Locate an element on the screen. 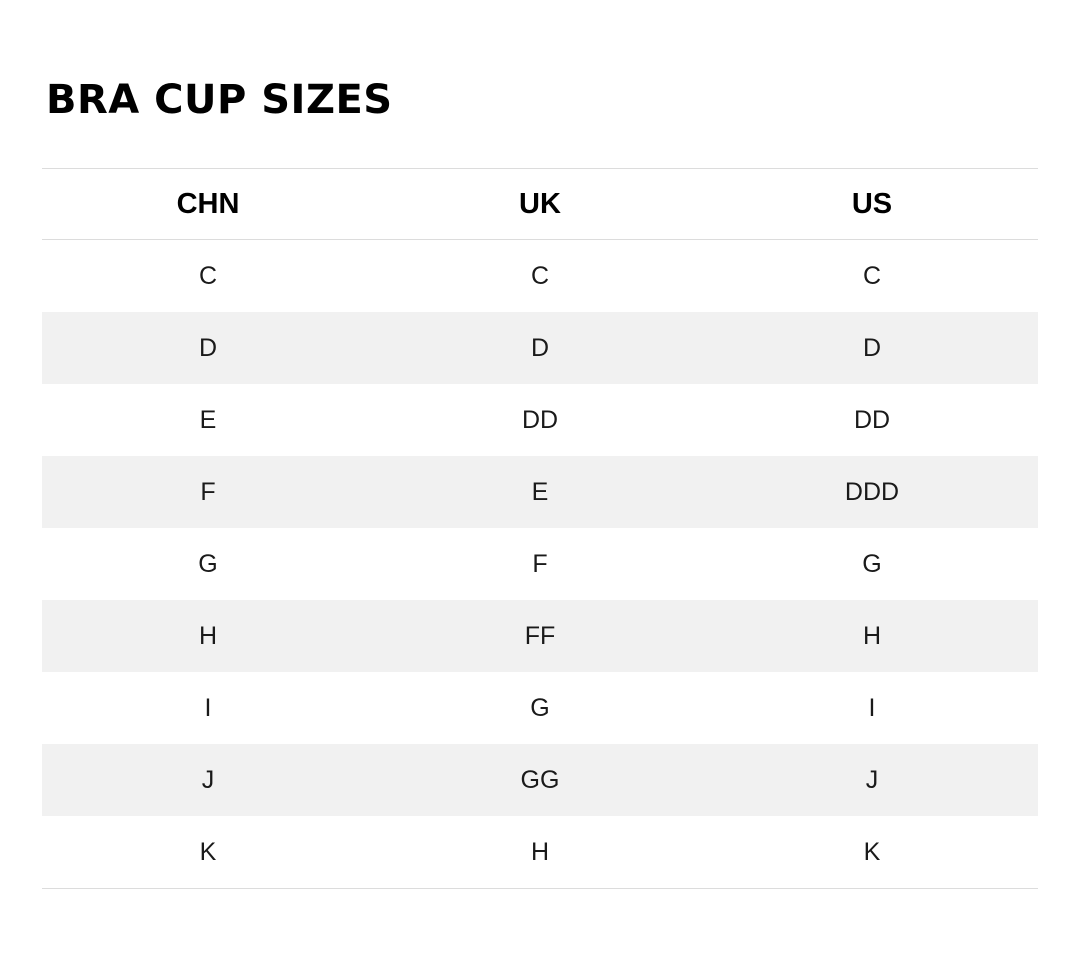  header-row: CHN UK US is located at coordinates (540, 204).